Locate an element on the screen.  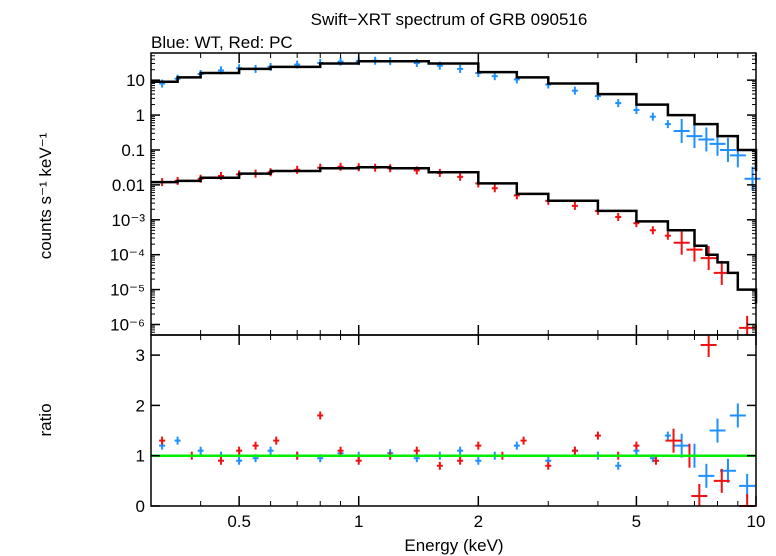
ratio-y-axis-label: ratio is located at coordinates (45, 419).